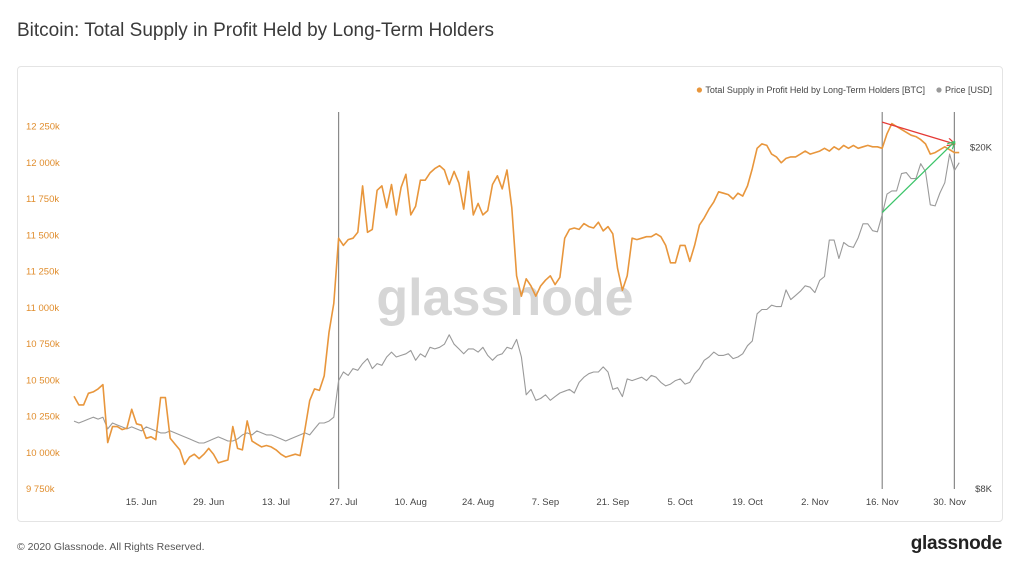 The height and width of the screenshot is (574, 1024). I want to click on copyright-notice: © 2020 Glassnode. All Rights Reserved., so click(111, 547).